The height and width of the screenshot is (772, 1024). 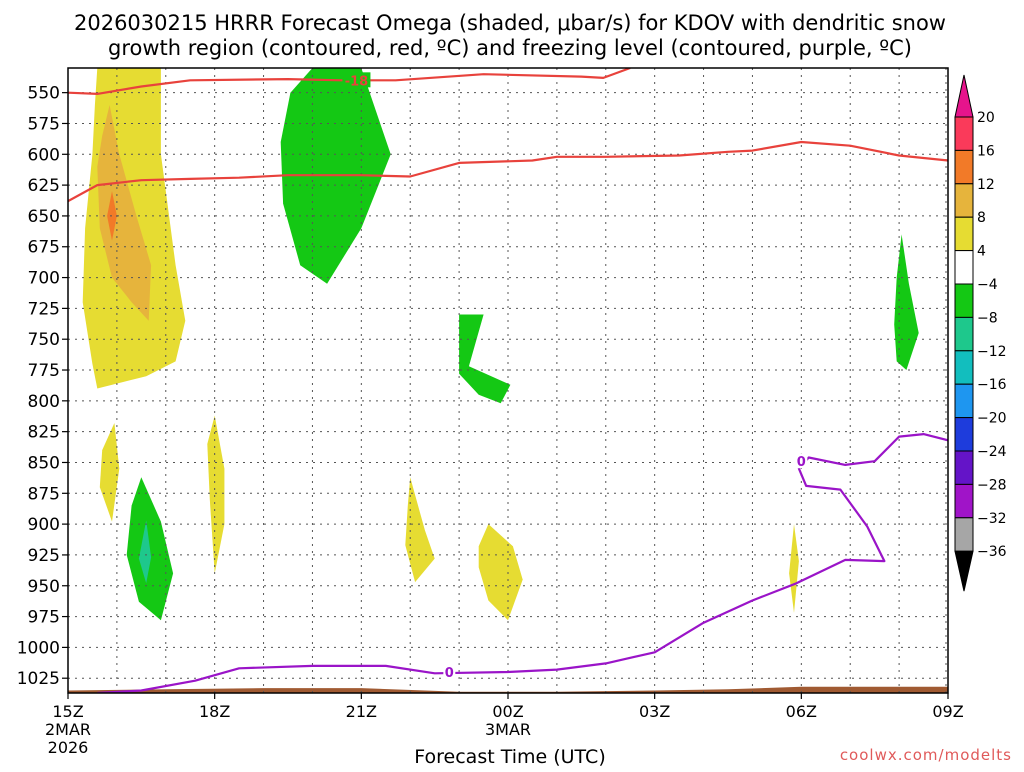 I want to click on y-tick-label: 750, so click(x=44, y=340).